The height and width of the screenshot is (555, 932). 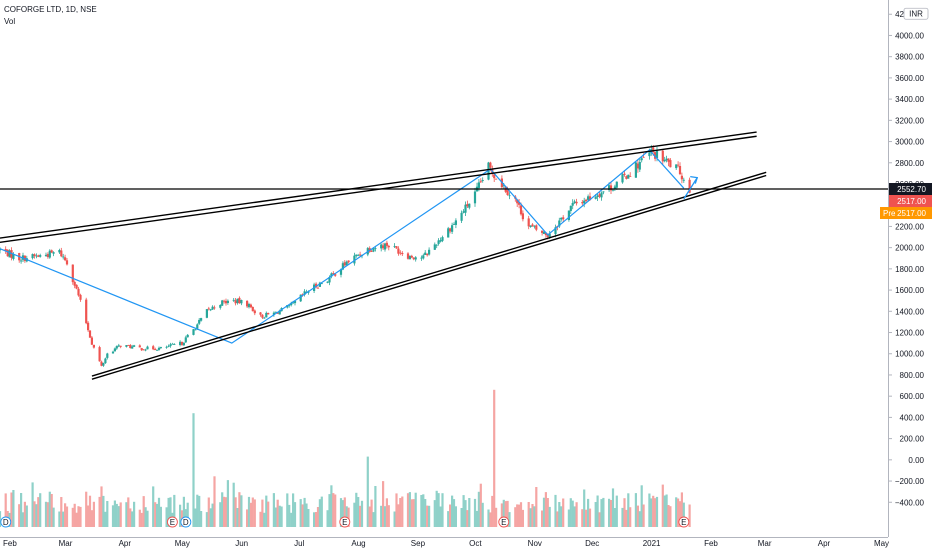 What do you see at coordinates (911, 213) in the screenshot?
I see `pre-market-price: 2517.00` at bounding box center [911, 213].